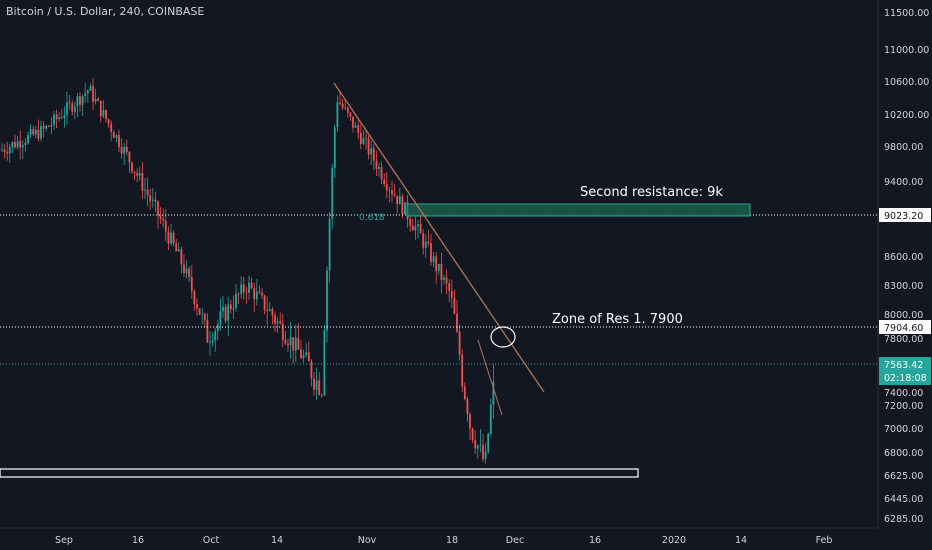  Describe the element at coordinates (439, 237) in the screenshot. I see `descending-trendline` at that location.